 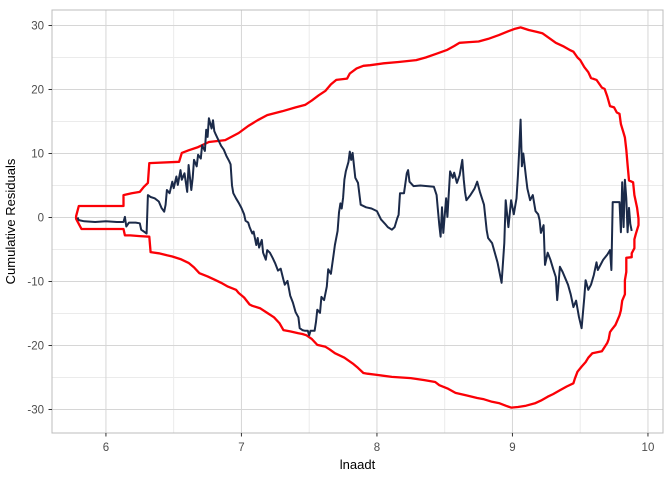 What do you see at coordinates (35, 283) in the screenshot?
I see `y-tick-label: -10` at bounding box center [35, 283].